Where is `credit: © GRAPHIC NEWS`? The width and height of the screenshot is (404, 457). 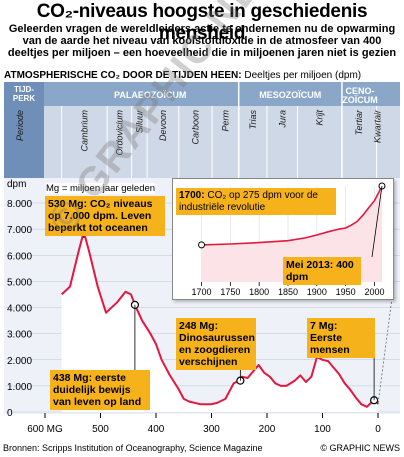 credit: © GRAPHIC NEWS is located at coordinates (360, 448).